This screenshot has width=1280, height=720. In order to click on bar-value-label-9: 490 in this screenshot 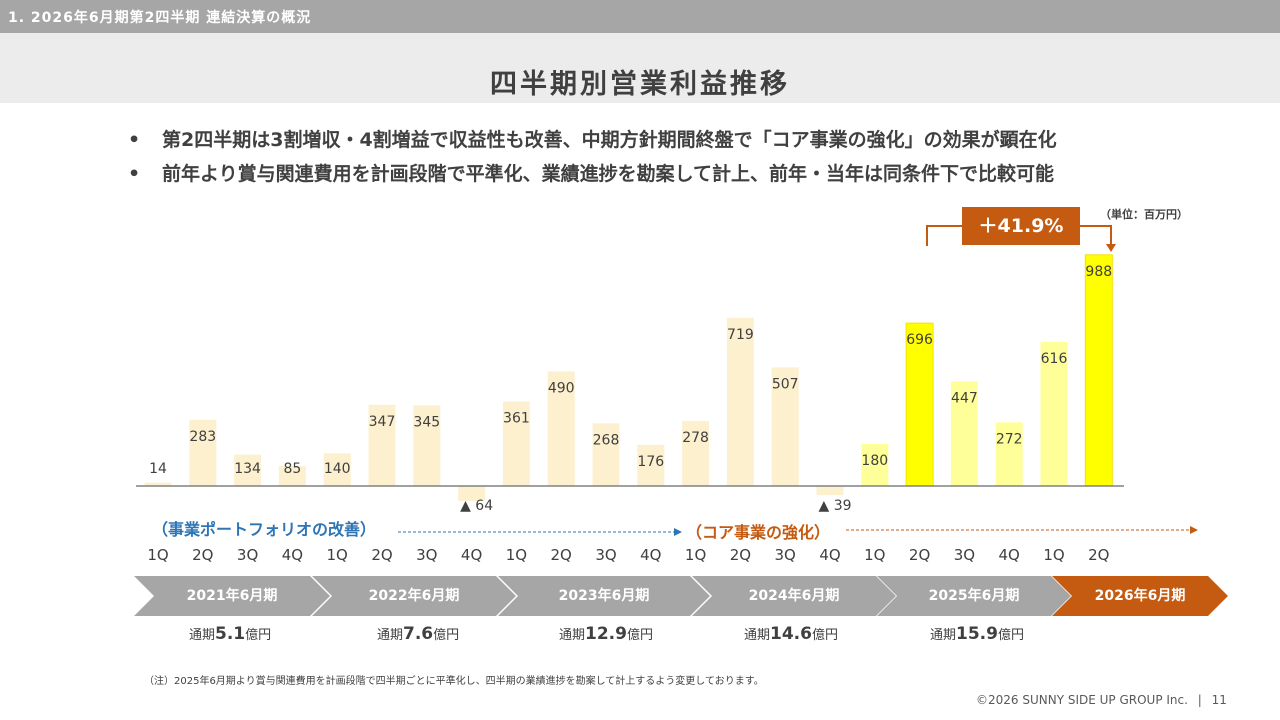, I will do `click(561, 388)`.